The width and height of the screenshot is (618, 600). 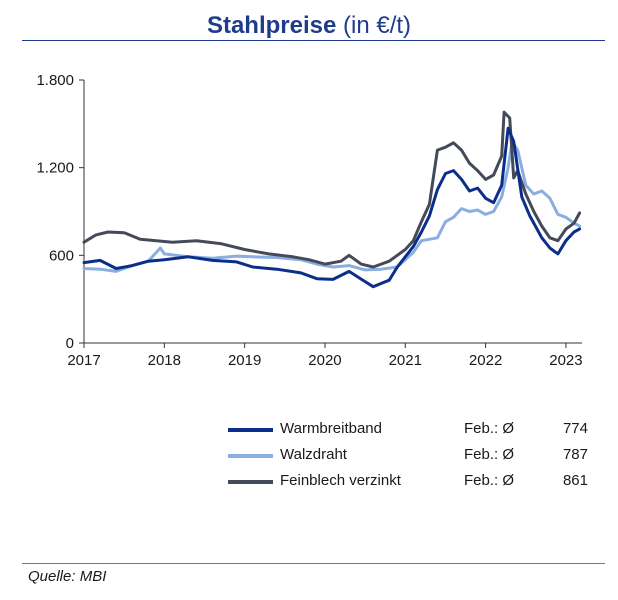 I want to click on legend-label-walzdraht: Walzdraht, so click(x=313, y=454).